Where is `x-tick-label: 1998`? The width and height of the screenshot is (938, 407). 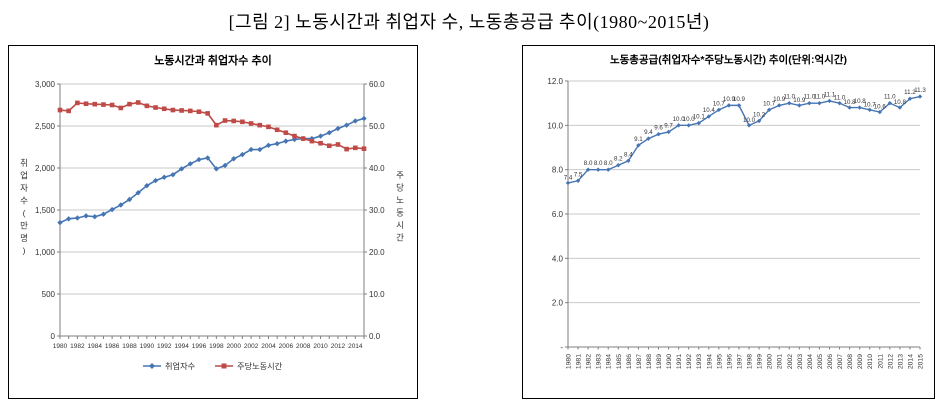 x-tick-label: 1998 is located at coordinates (216, 346).